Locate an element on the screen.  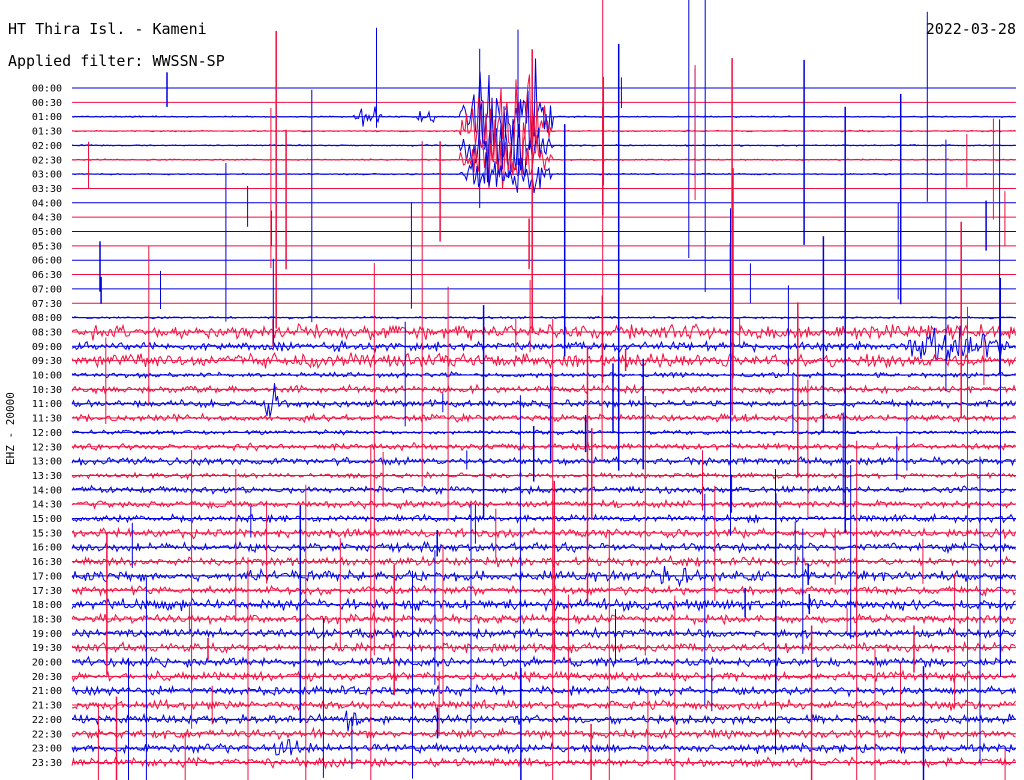
time-tick-label: 06:00 is located at coordinates (47, 261).